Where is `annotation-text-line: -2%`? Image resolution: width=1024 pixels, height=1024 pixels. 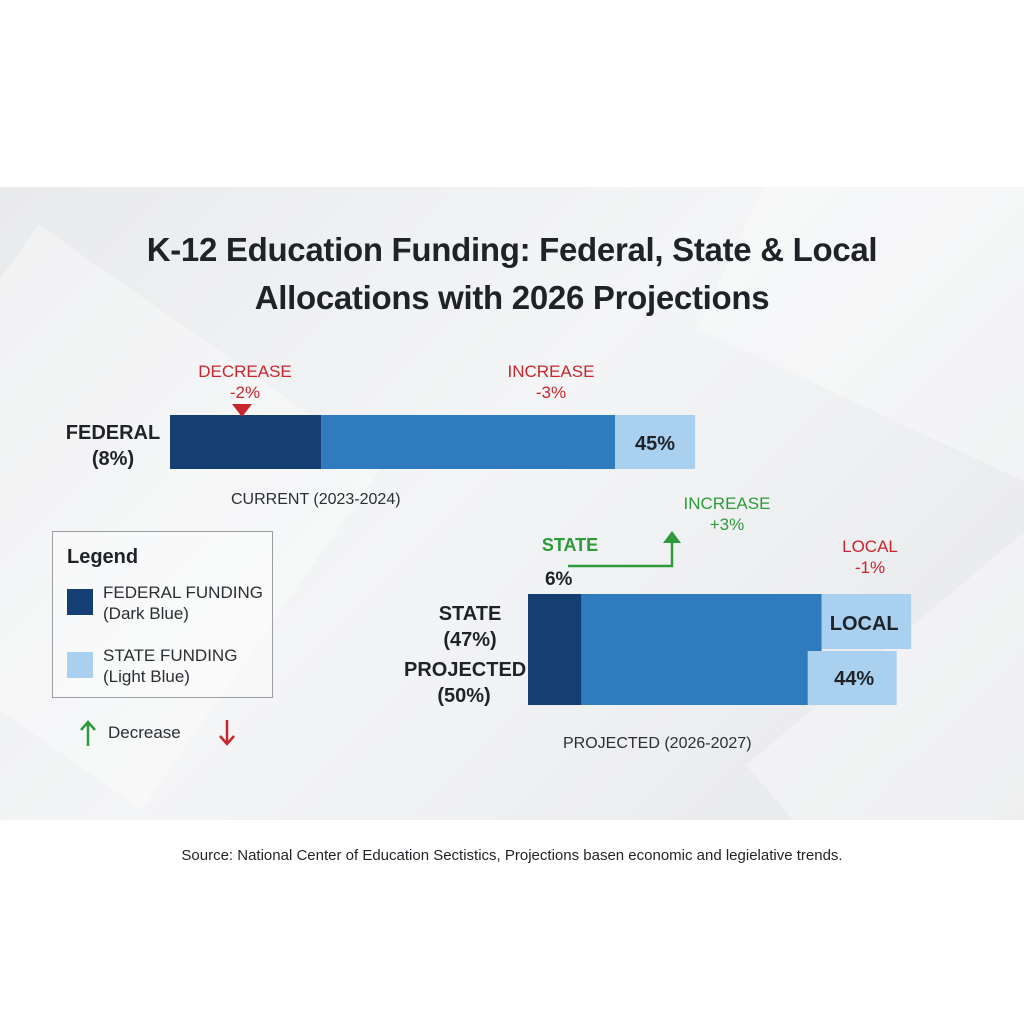
annotation-text-line: -2% is located at coordinates (245, 392).